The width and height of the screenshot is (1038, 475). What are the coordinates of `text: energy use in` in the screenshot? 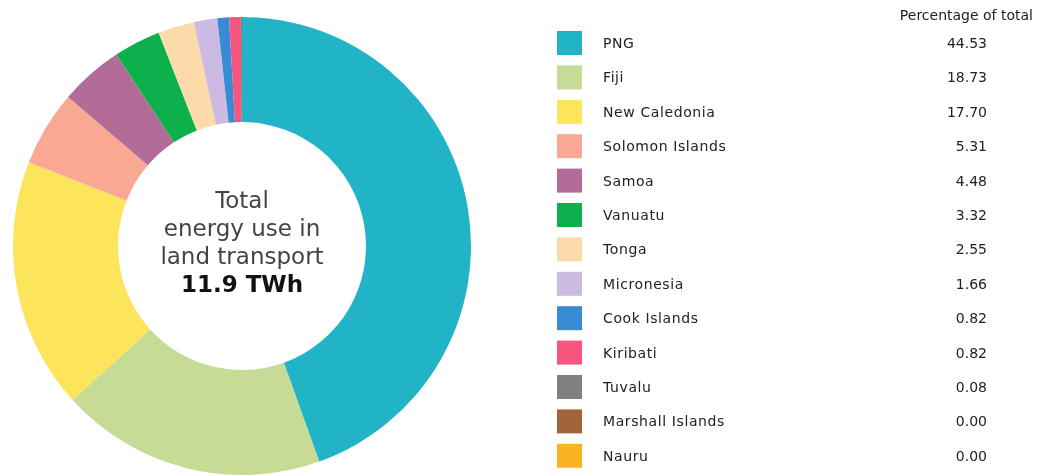 It's located at (242, 228).